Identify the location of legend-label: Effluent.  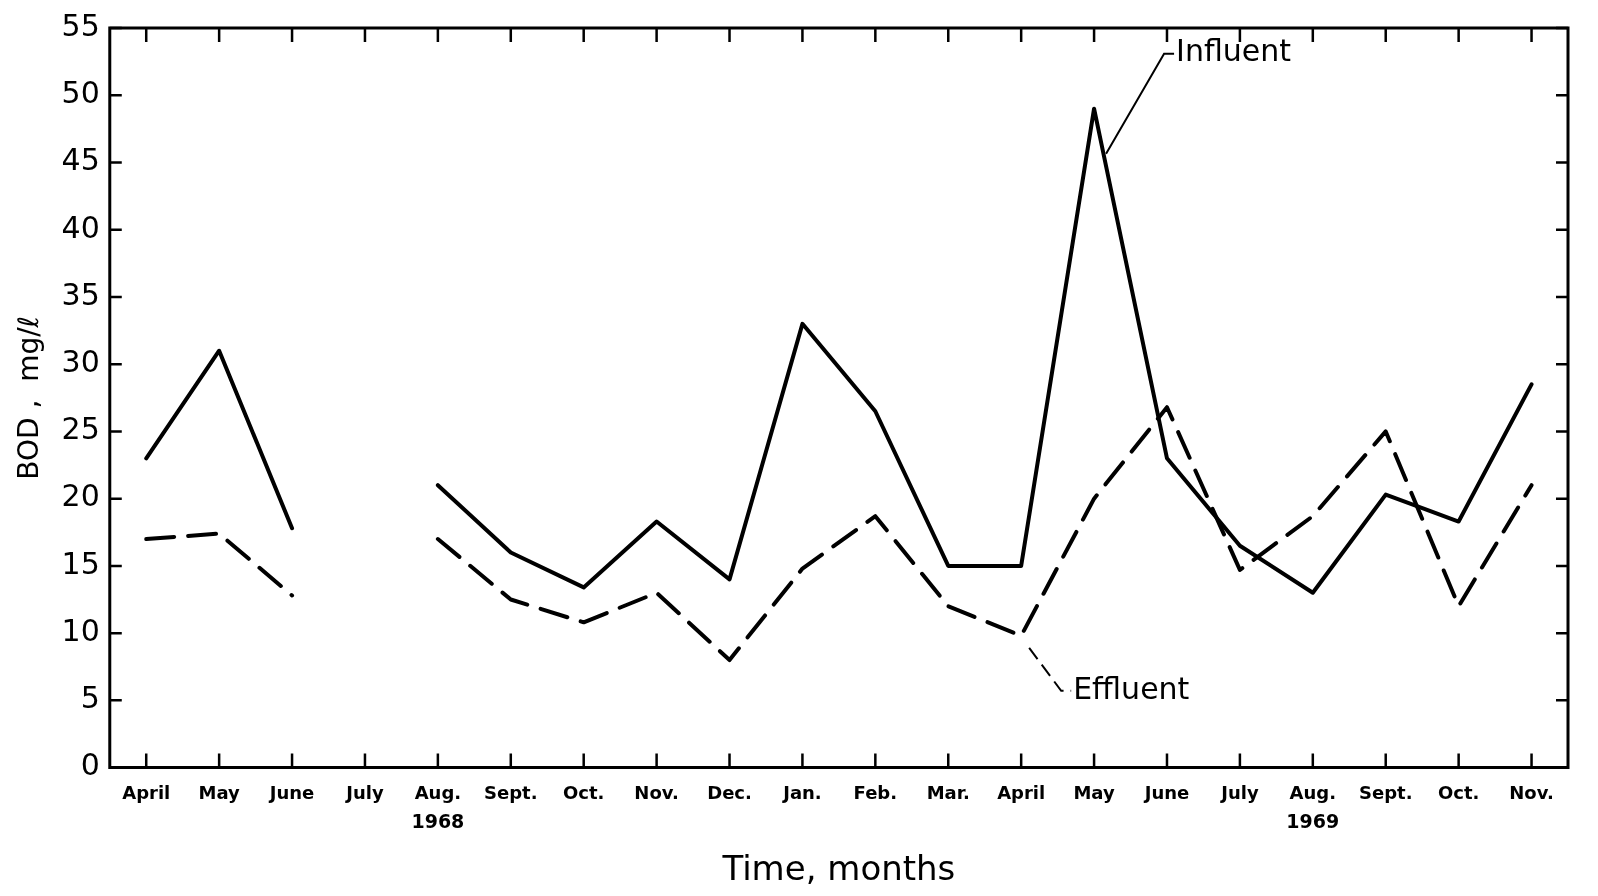
(1131, 688).